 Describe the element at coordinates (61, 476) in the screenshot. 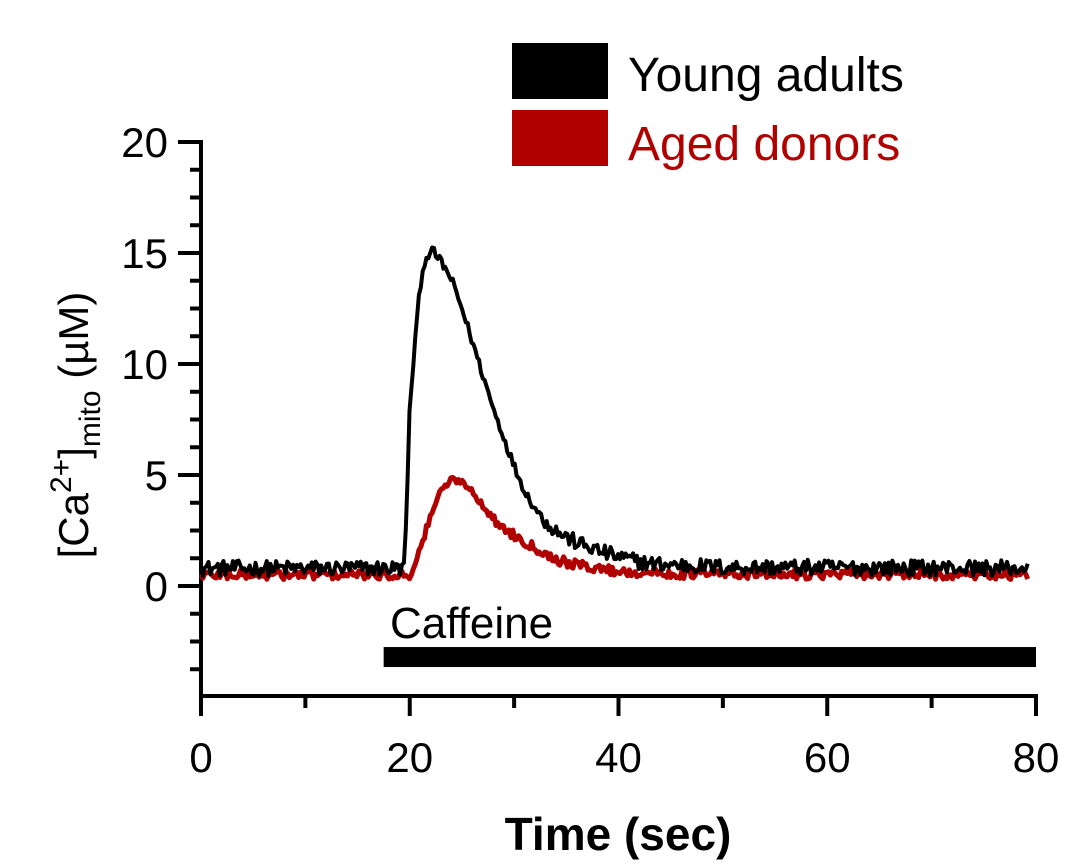

I see `y-axis-title-superscript: 2+` at that location.